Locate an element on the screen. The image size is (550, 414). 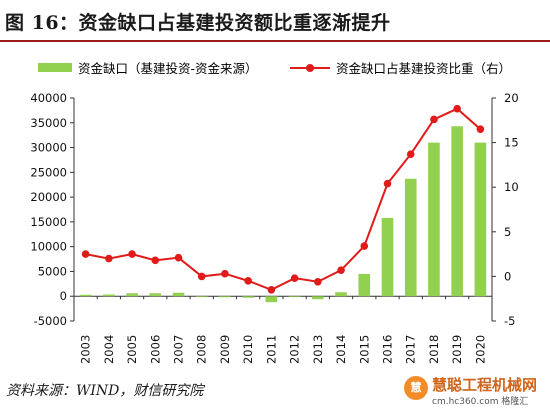
watermark: 慧 慧聪工程机械网 cm.hc360.com 格隆汇 is located at coordinates (475, 392).